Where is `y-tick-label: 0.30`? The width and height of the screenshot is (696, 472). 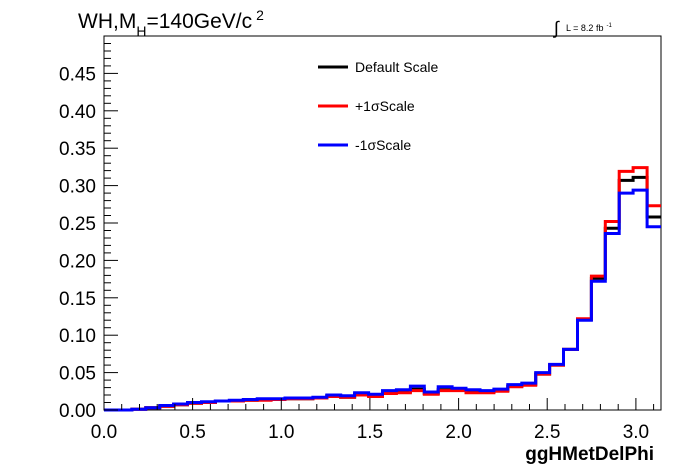
y-tick-label: 0.30 is located at coordinates (77, 187).